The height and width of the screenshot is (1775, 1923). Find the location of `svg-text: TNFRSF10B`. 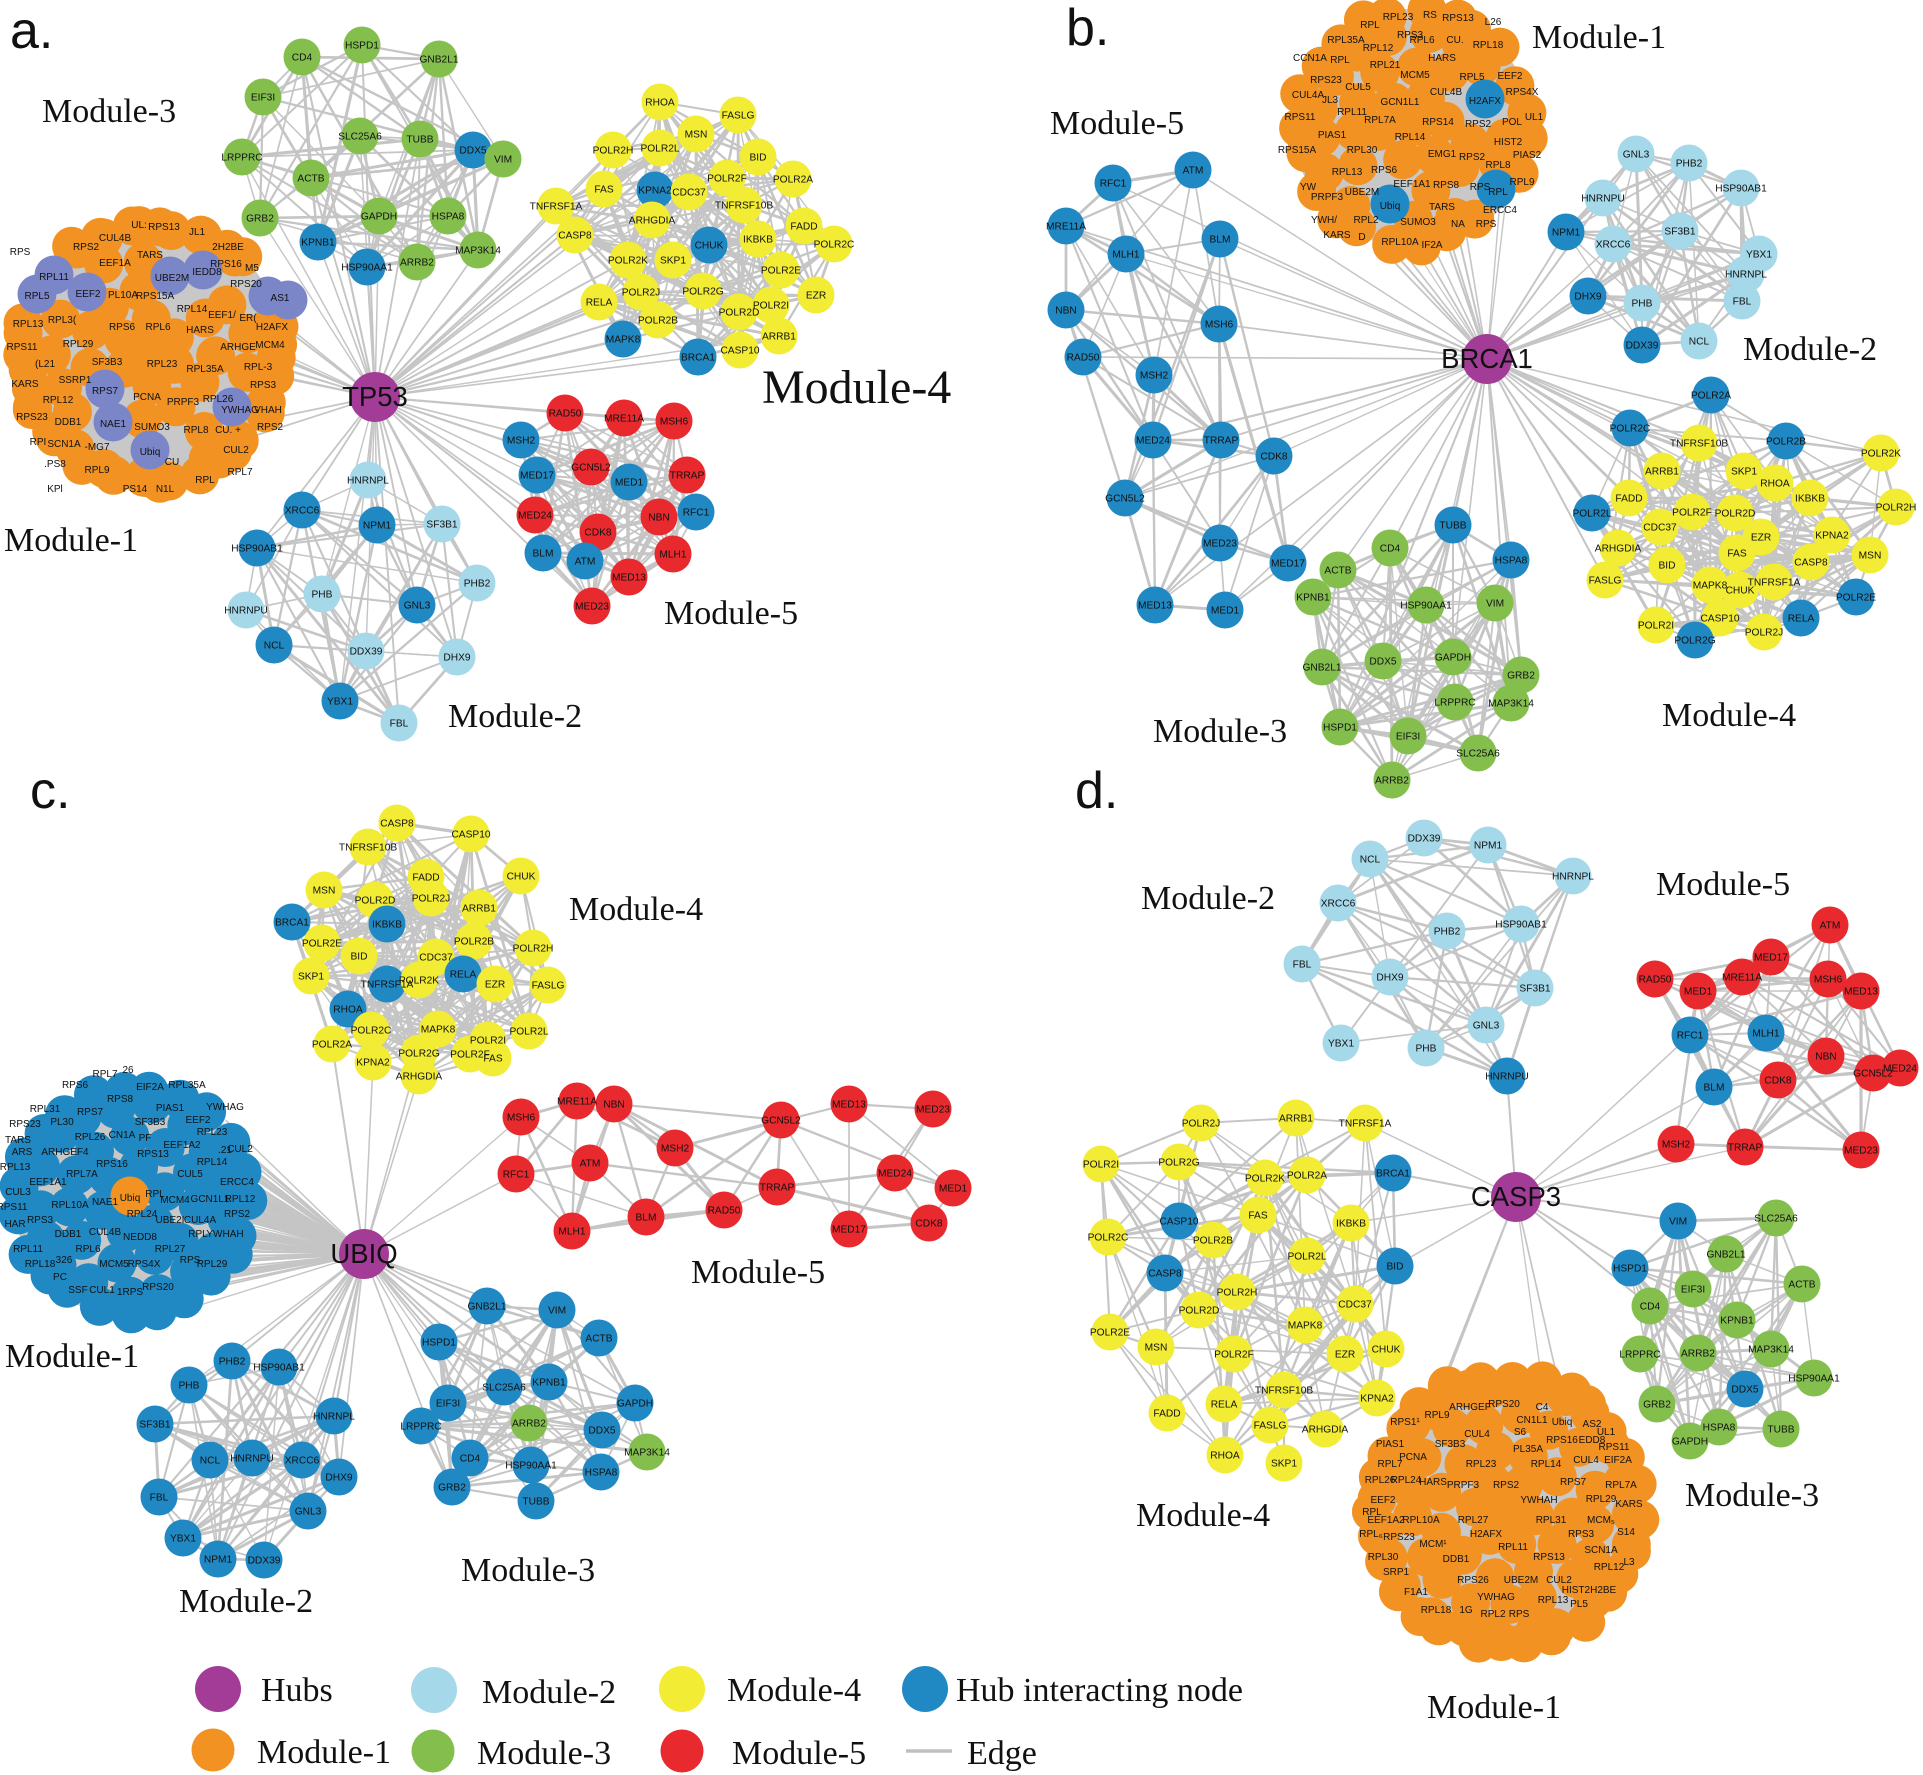

svg-text: TNFRSF10B is located at coordinates (1284, 1391).